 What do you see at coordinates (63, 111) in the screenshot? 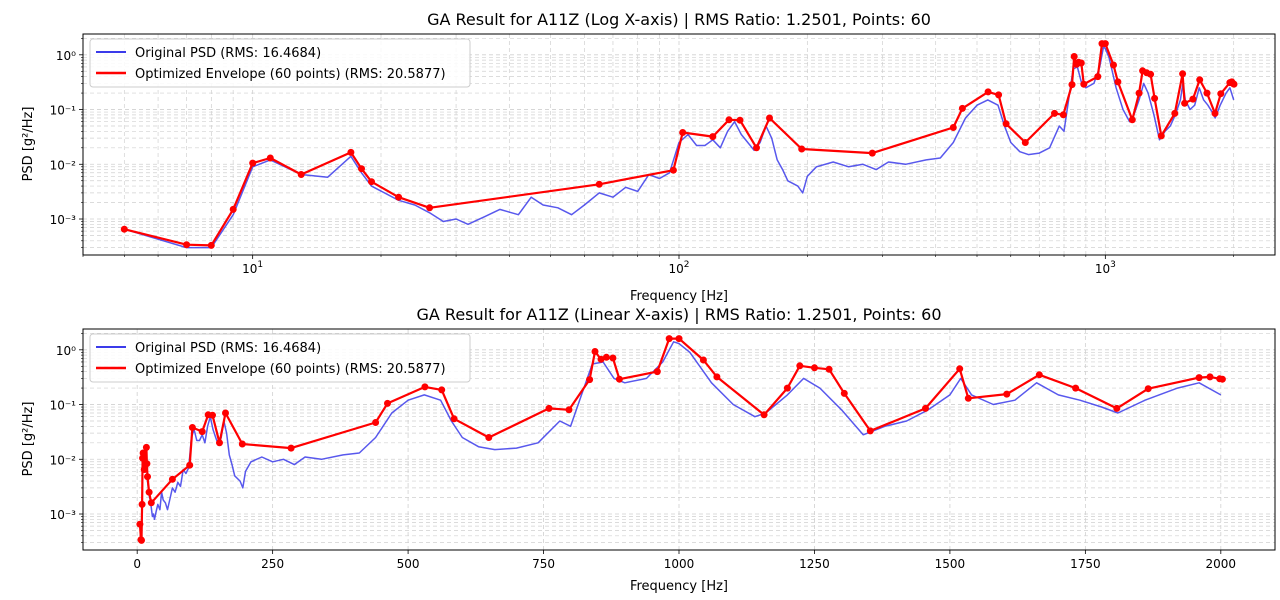
I see `top-y-tick-label: 10⁻¹` at bounding box center [63, 111].